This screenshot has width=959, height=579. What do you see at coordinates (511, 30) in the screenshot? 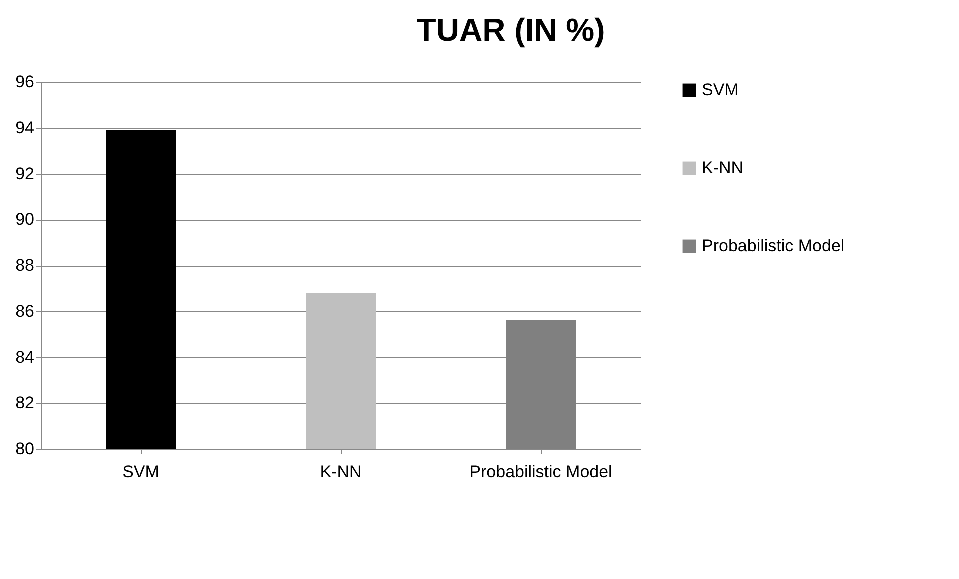
I see `chart-title: TUAR (IN %)` at bounding box center [511, 30].